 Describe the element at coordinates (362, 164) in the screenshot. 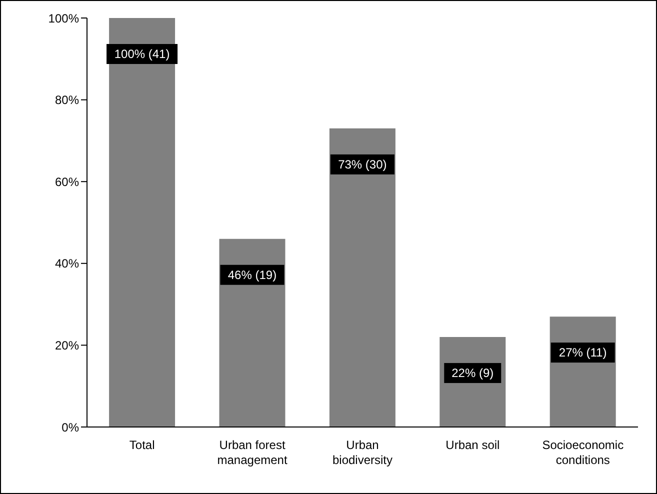

I see `data-label: 73% (30)` at that location.